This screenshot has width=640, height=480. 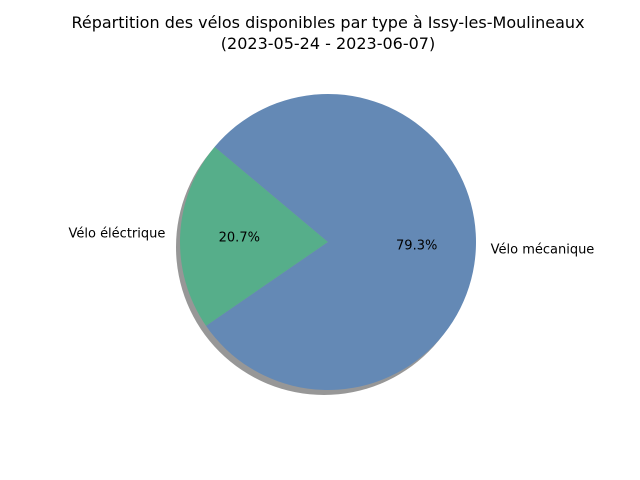 I want to click on slice-label-1: Vélo mécanique, so click(x=543, y=249).